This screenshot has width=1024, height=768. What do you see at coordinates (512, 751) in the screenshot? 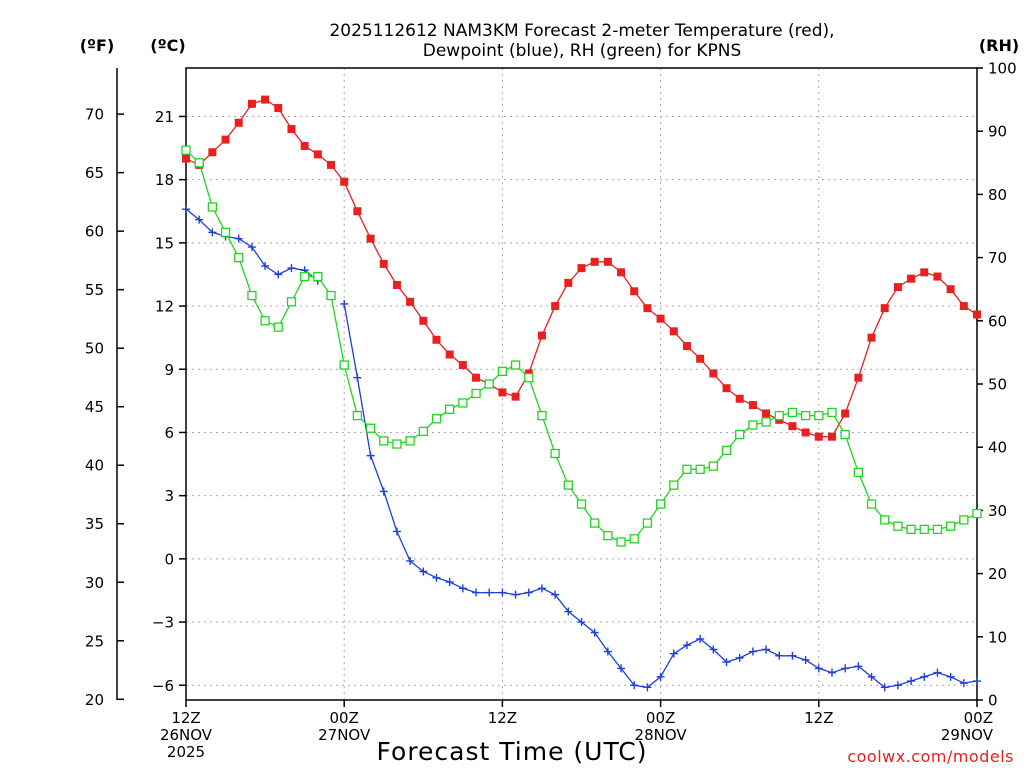
I see `x-axis-title: Forecast Time (UTC)` at bounding box center [512, 751].